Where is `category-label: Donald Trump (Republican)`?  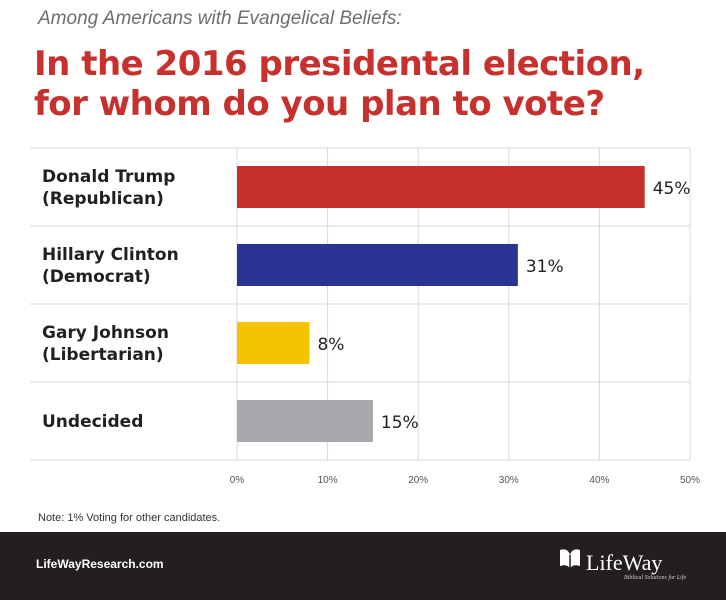 category-label: Donald Trump (Republican) is located at coordinates (108, 188).